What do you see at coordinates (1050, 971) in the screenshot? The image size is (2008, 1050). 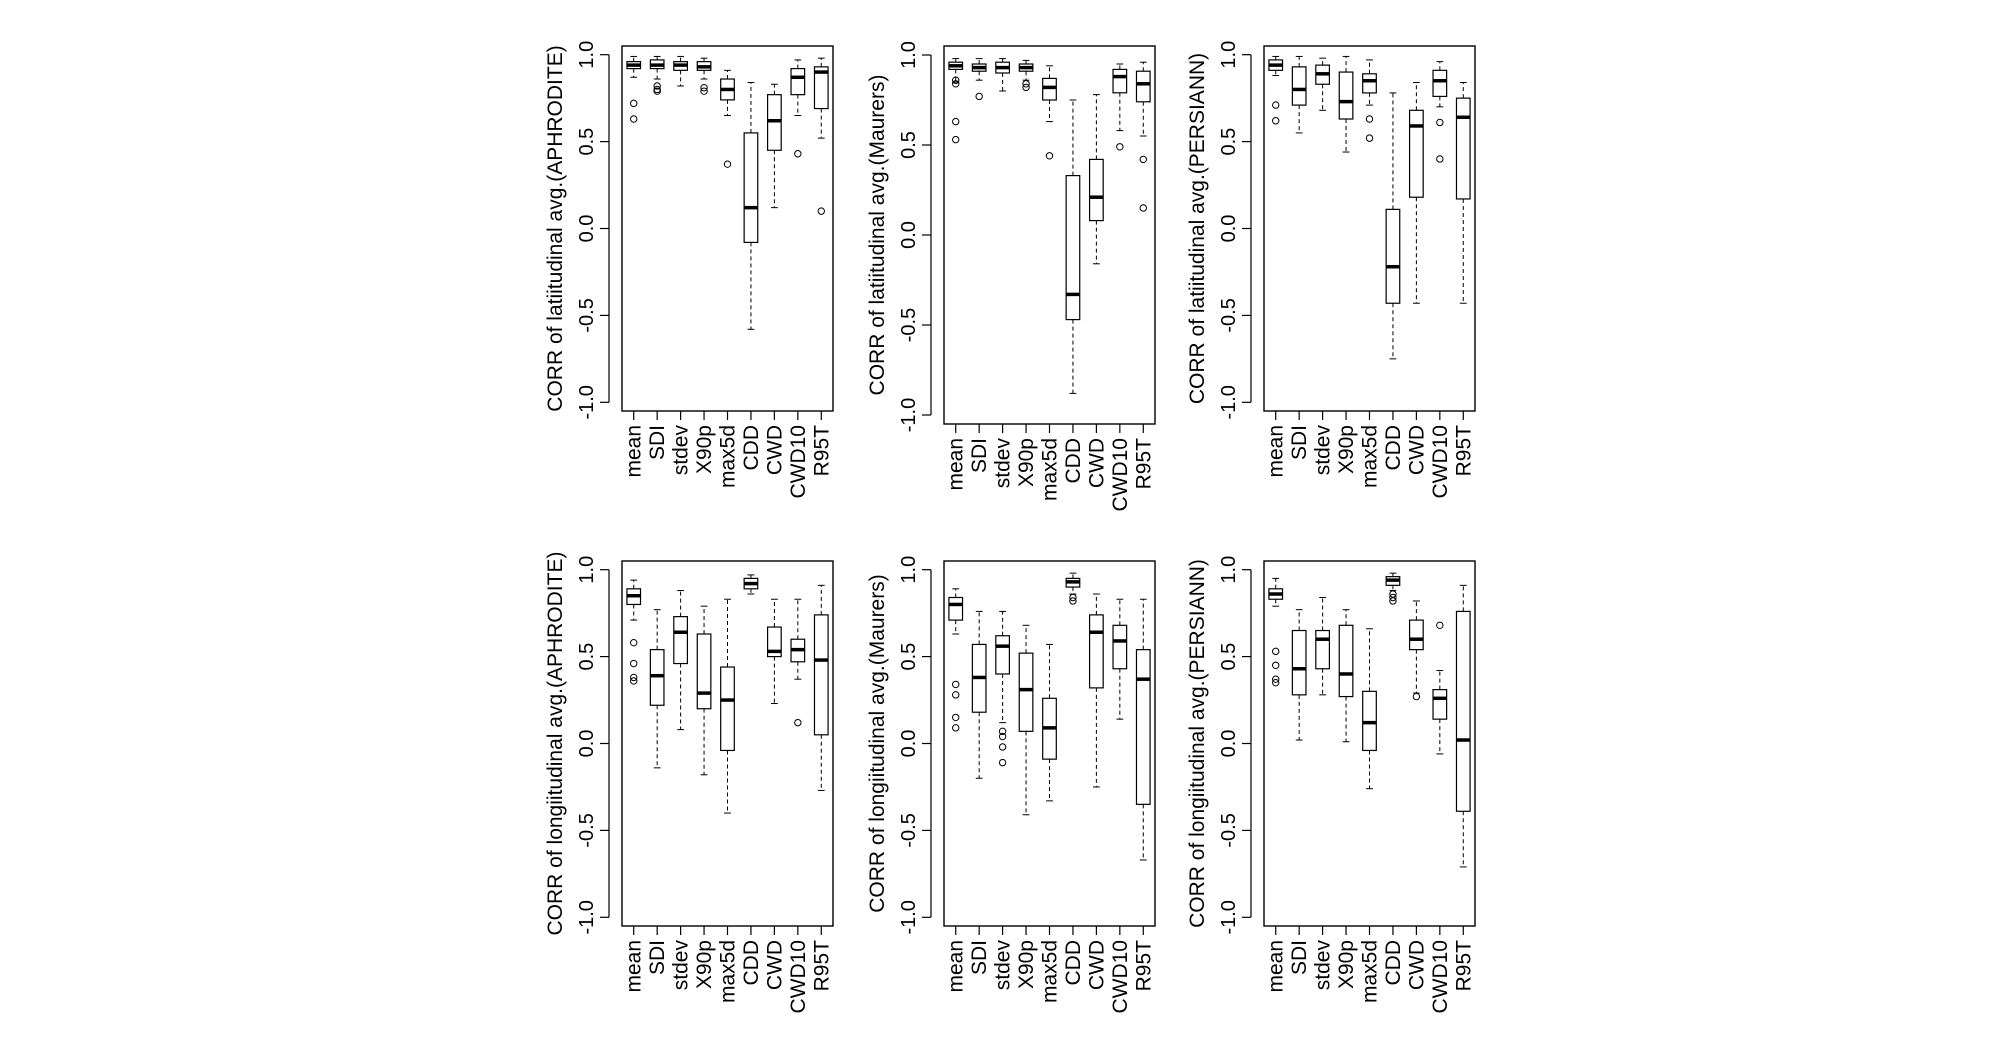 I see `x-tick-label: max5d` at bounding box center [1050, 971].